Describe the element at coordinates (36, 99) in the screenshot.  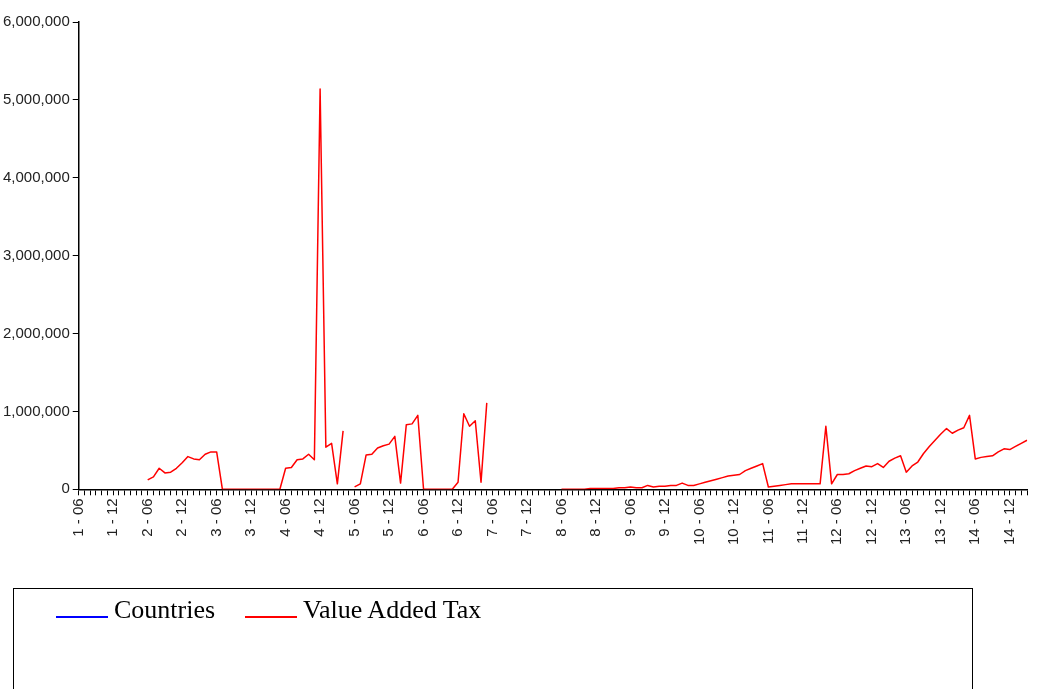
I see `y-tick-label: 5,000,000` at that location.